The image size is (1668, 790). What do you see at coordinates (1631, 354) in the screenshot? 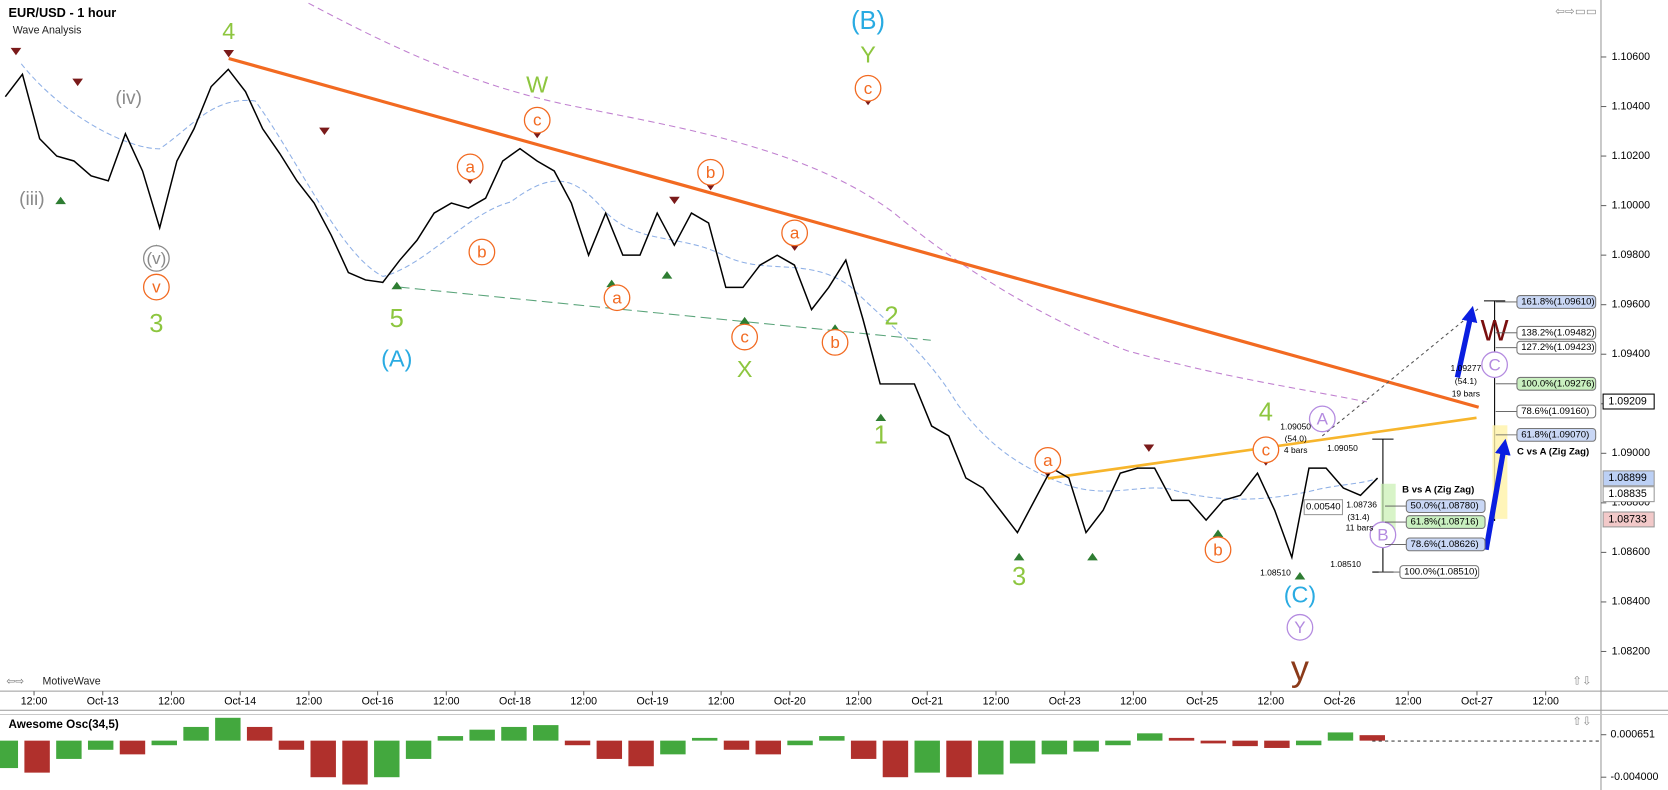
I see `y-tick-label: 1.09400` at bounding box center [1631, 354].